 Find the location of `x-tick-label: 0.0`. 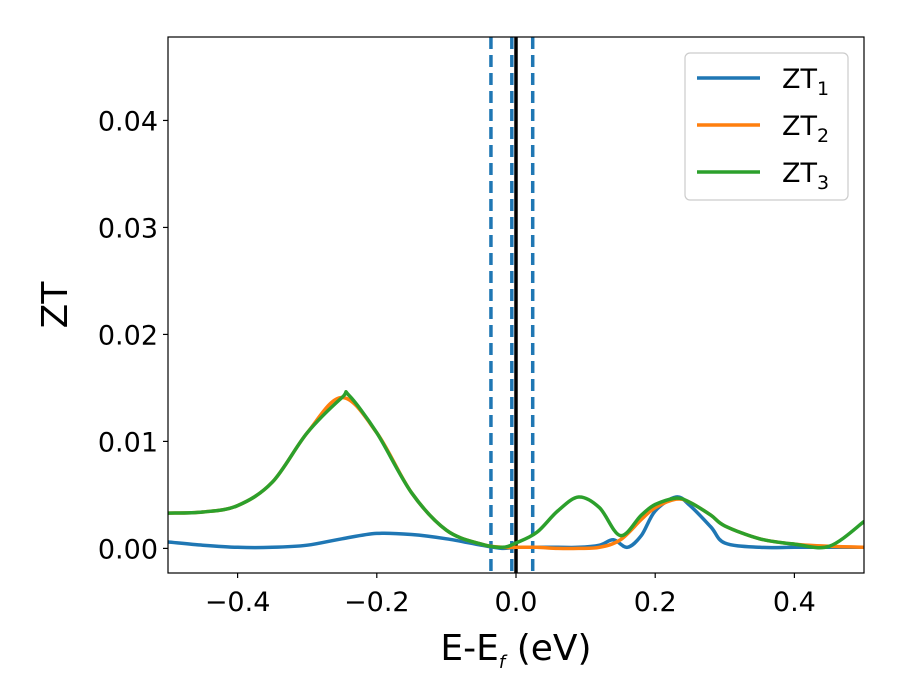

x-tick-label: 0.0 is located at coordinates (516, 602).